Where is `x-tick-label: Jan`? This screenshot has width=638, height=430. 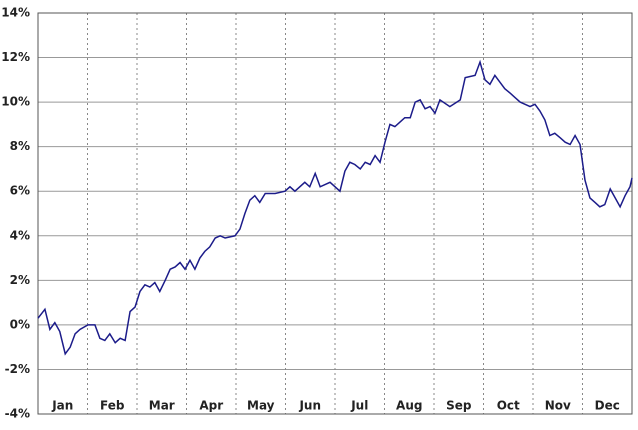
x-tick-label: Jan is located at coordinates (62, 406).